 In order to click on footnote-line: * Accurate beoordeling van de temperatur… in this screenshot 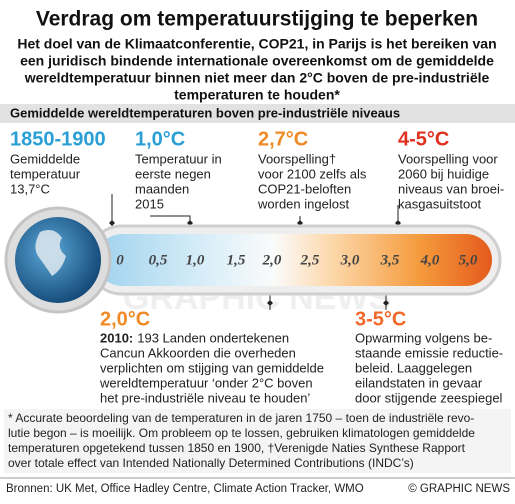, I will do `click(241, 418)`.